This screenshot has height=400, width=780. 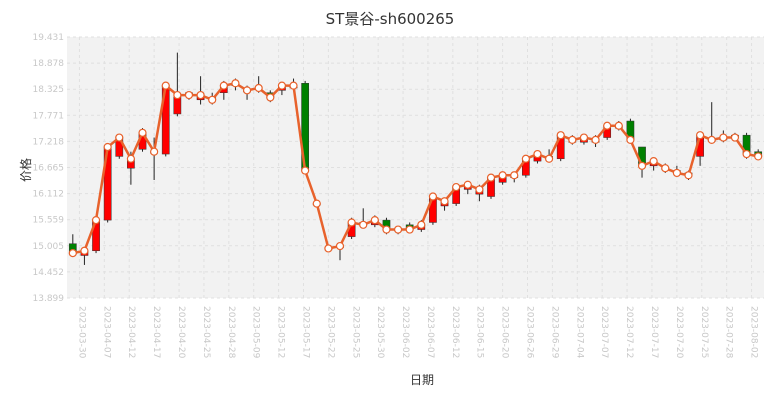 I want to click on x-tick-label: 2023-04-20, so click(x=181, y=332).